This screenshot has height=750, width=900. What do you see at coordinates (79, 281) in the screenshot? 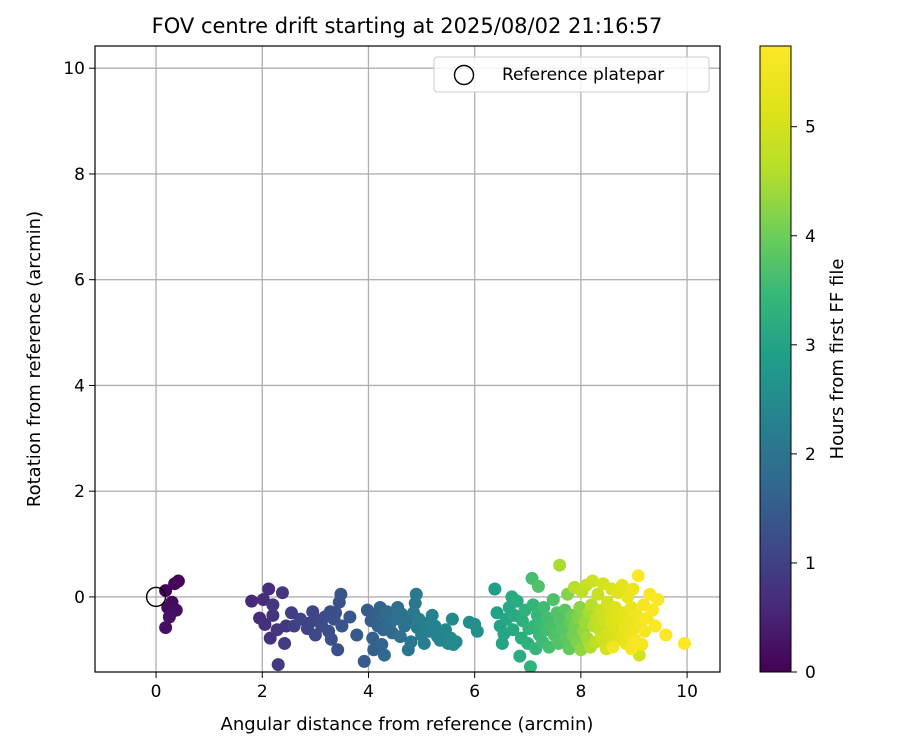
I see `y-tick-label: 6` at bounding box center [79, 281].